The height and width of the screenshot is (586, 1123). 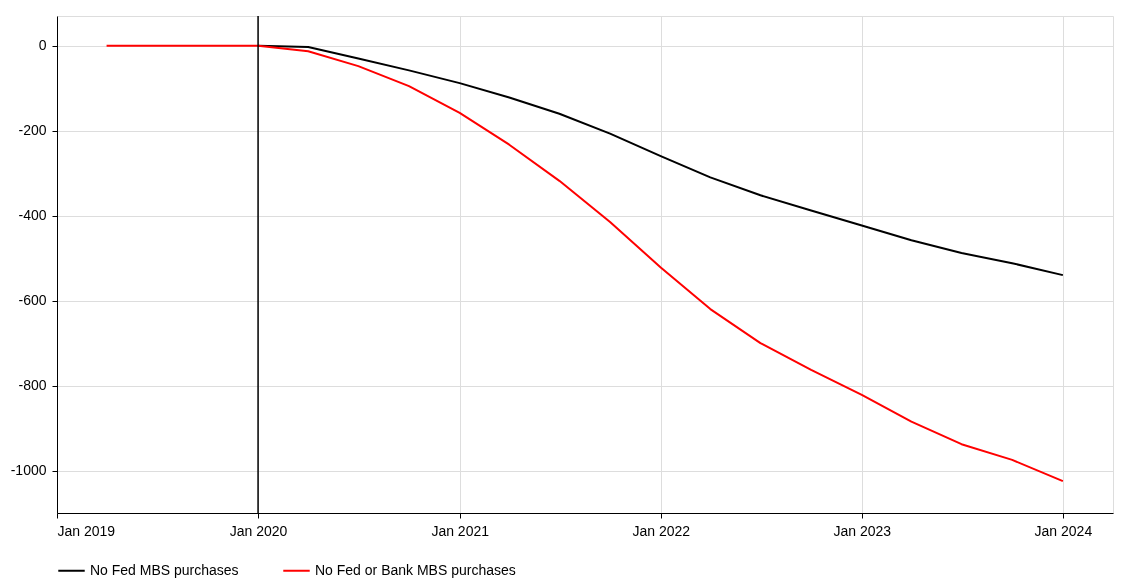 What do you see at coordinates (164, 569) in the screenshot?
I see `legend-label: No Fed MBS purchases` at bounding box center [164, 569].